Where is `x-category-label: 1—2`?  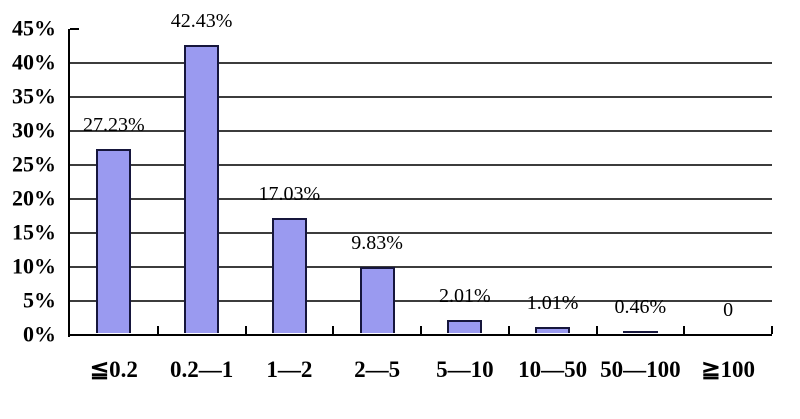
x-category-label: 1—2 is located at coordinates (289, 369).